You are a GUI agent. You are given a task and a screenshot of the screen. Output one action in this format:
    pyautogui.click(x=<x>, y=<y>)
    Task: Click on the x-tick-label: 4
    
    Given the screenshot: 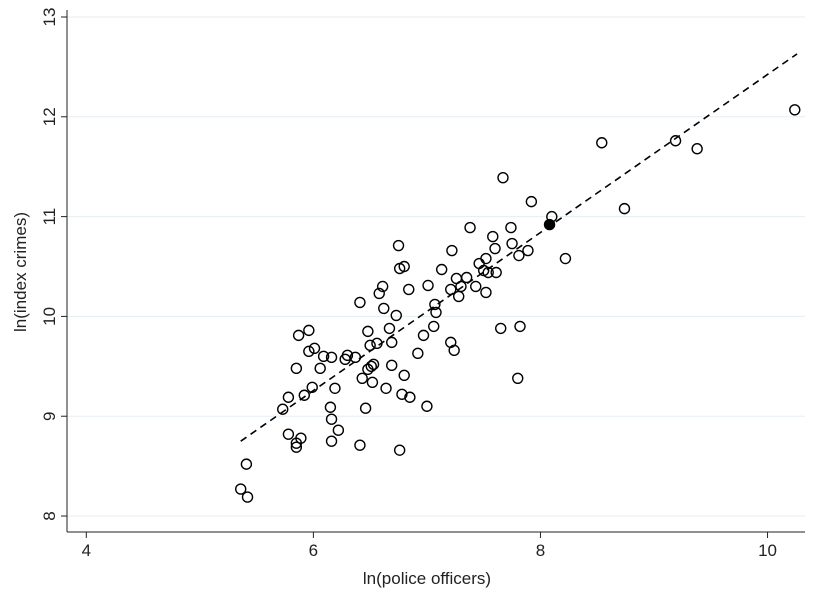 What is the action you would take?
    pyautogui.click(x=86, y=550)
    